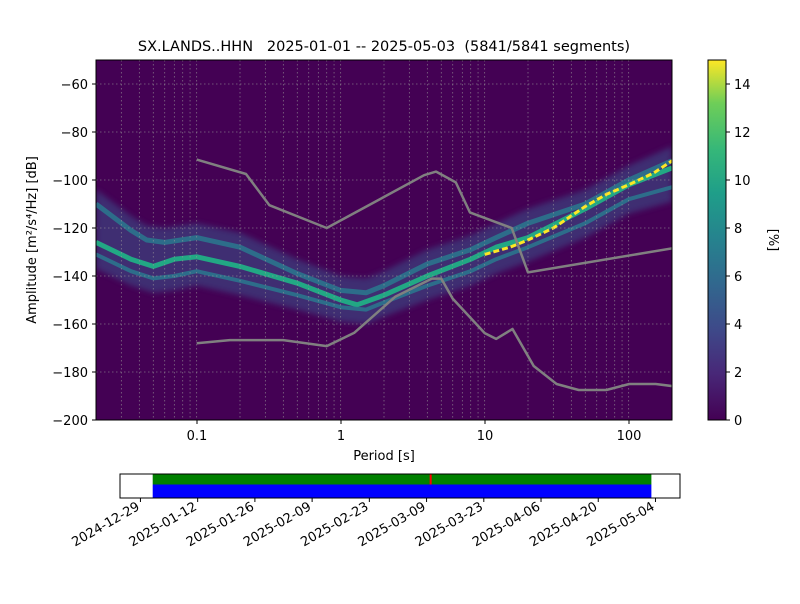 This screenshot has height=604, width=800. Describe the element at coordinates (717, 240) in the screenshot. I see `colorbar-gradient` at that location.